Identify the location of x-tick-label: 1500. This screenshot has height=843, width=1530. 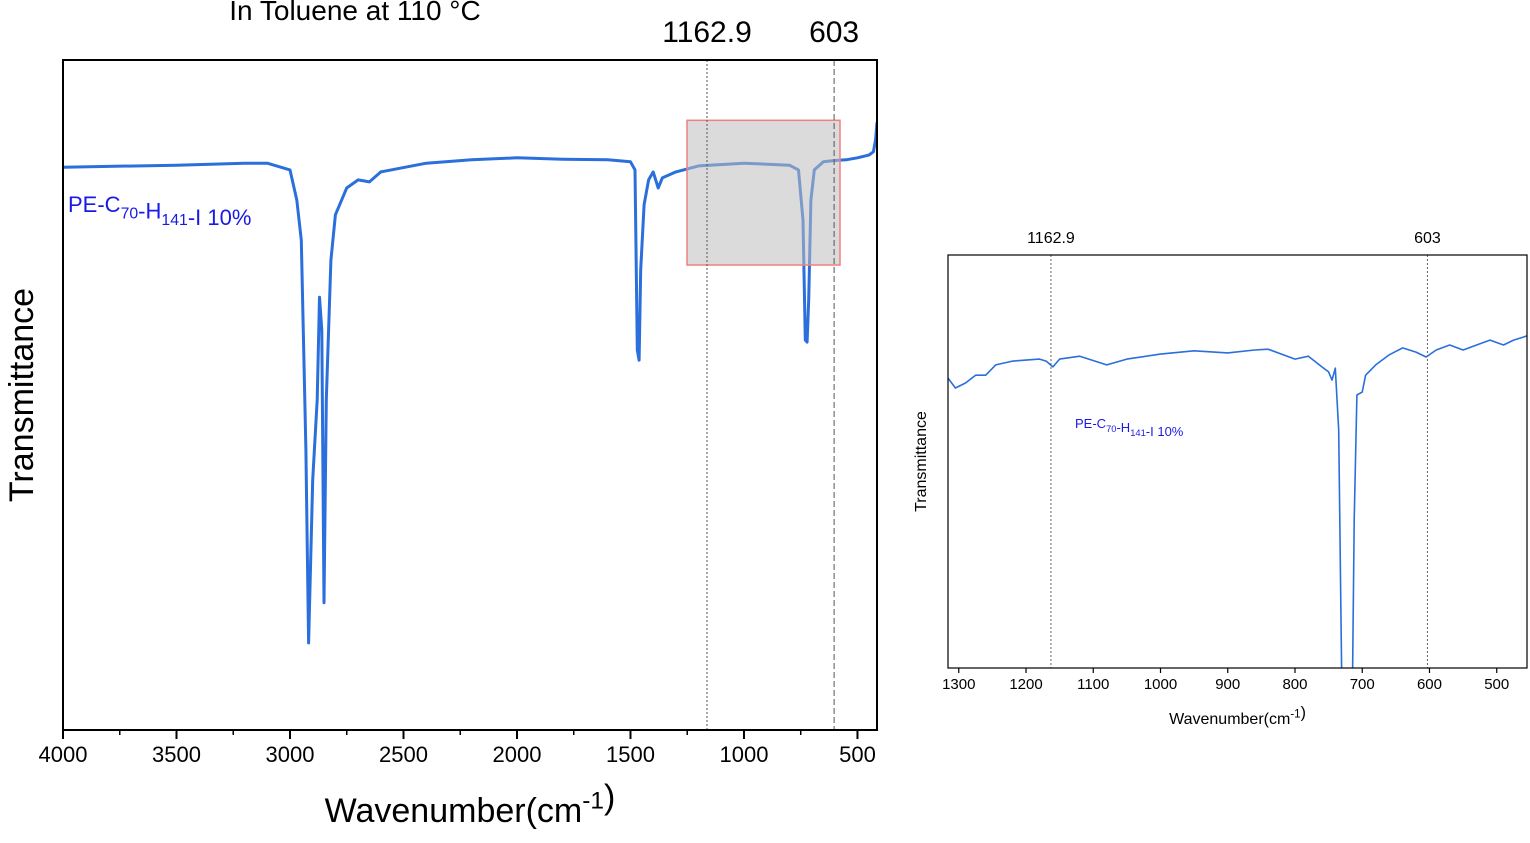
(630, 754).